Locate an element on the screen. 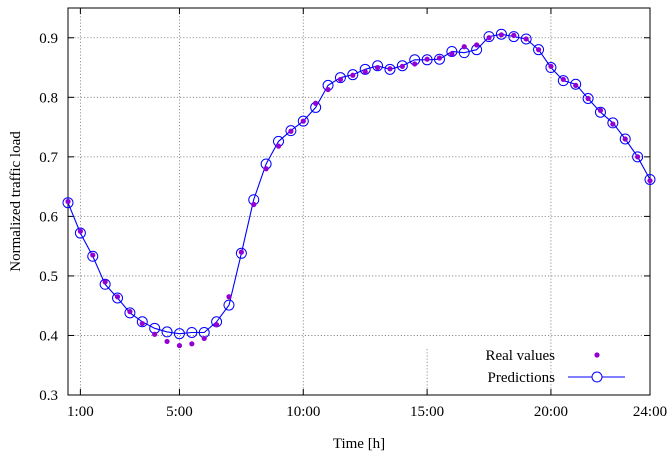 Image resolution: width=672 pixels, height=455 pixels. y-tick-label: 0.9 is located at coordinates (48, 39).